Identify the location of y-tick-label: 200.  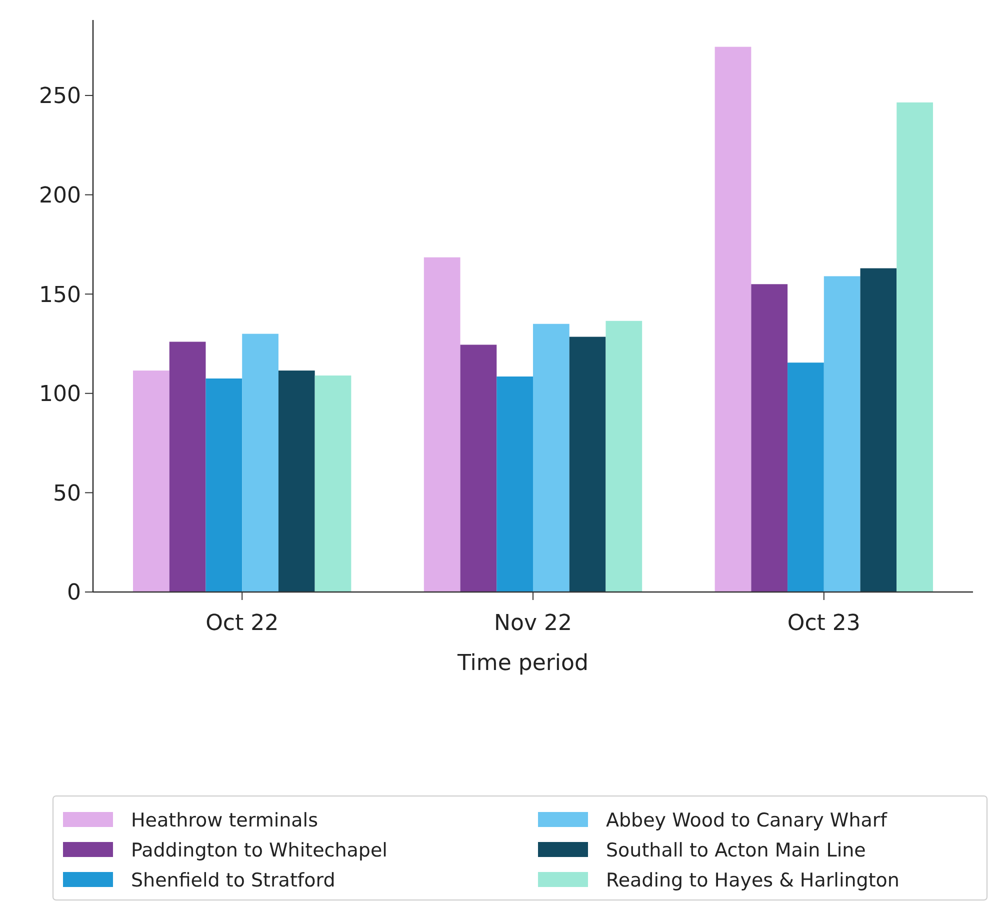
(60, 195).